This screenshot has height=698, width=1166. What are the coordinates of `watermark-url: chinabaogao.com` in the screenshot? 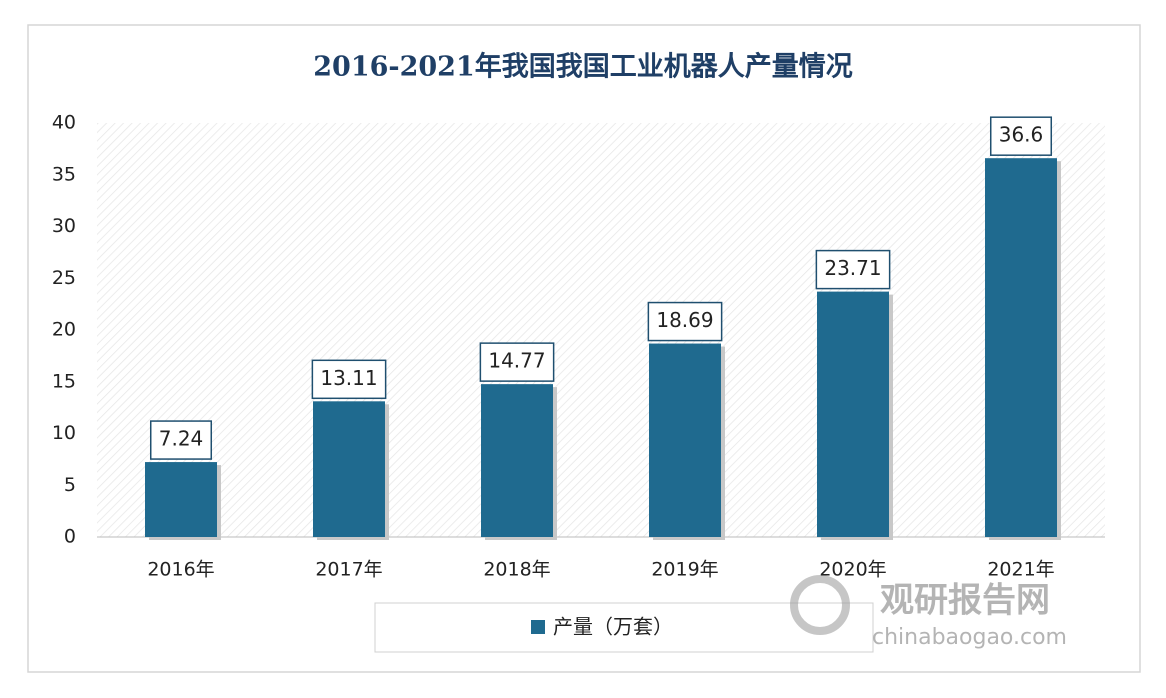 It's located at (969, 637).